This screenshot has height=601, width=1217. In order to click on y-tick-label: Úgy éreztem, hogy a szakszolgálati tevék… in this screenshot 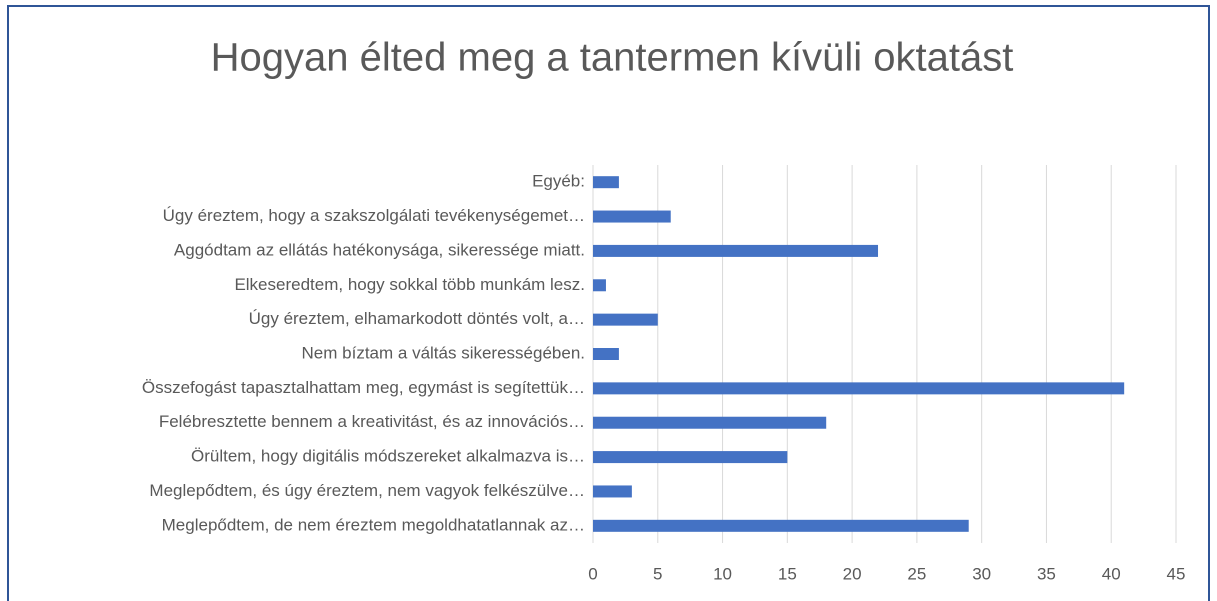, I will do `click(374, 215)`.